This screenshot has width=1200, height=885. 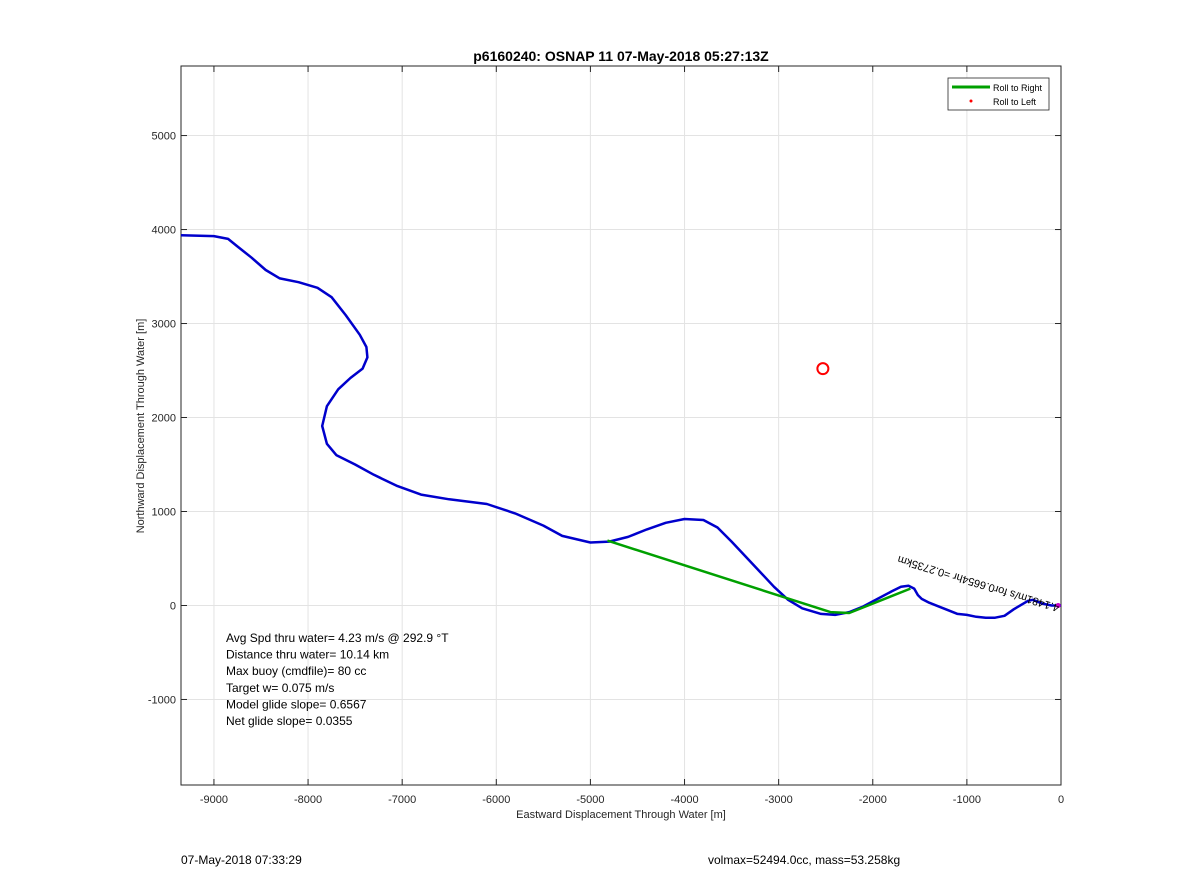 I want to click on x-tick-label: -9000, so click(x=214, y=800).